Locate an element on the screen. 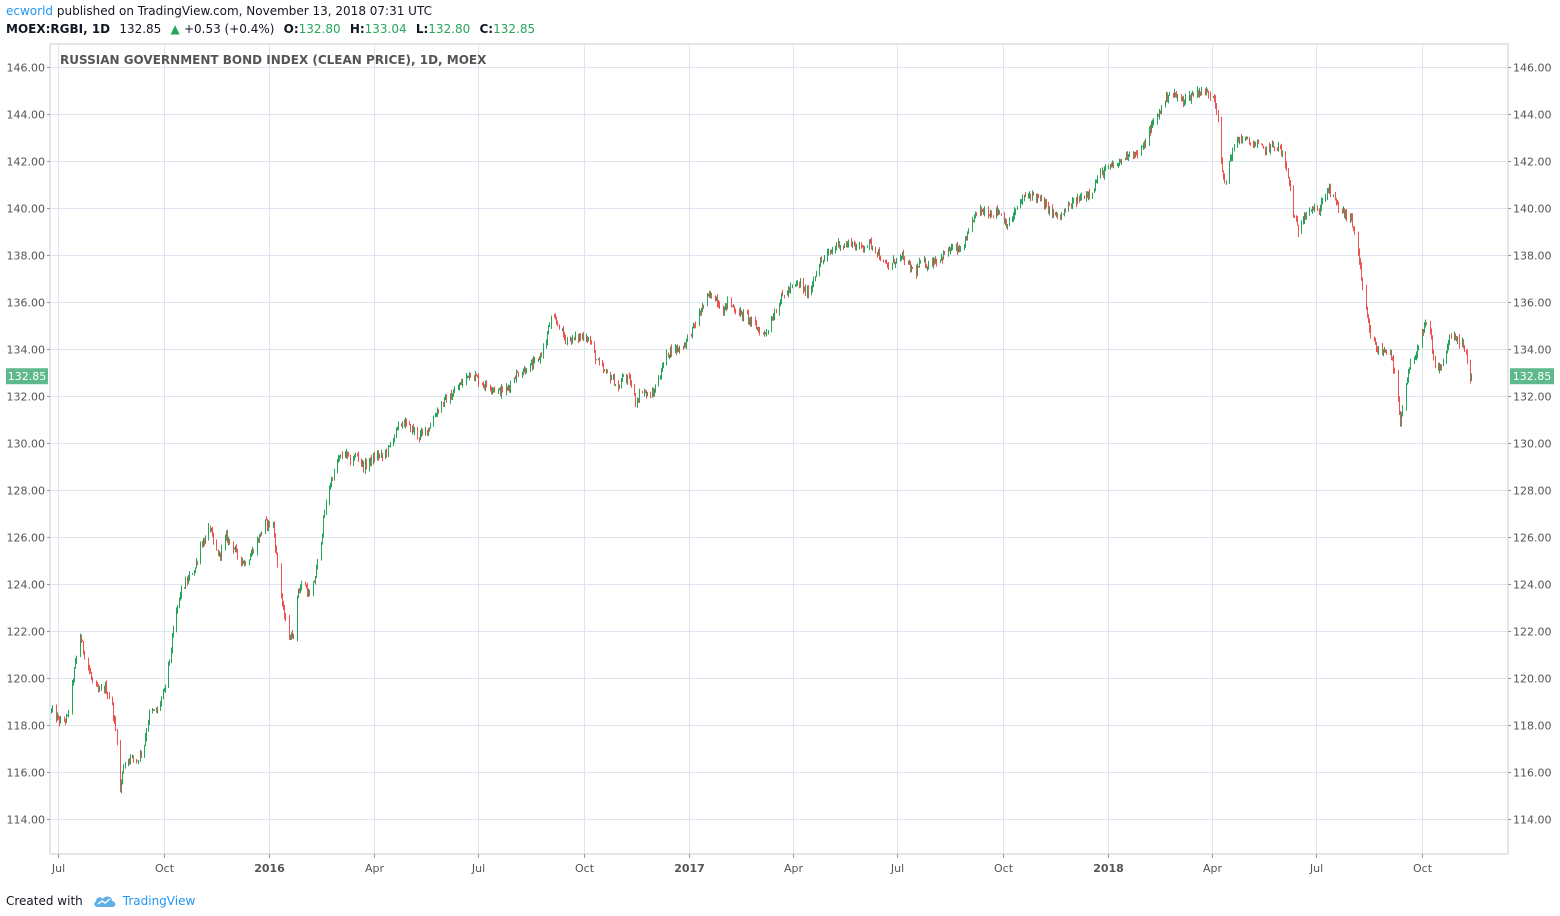 This screenshot has height=916, width=1560. change-up-icon: ▲ is located at coordinates (175, 29).